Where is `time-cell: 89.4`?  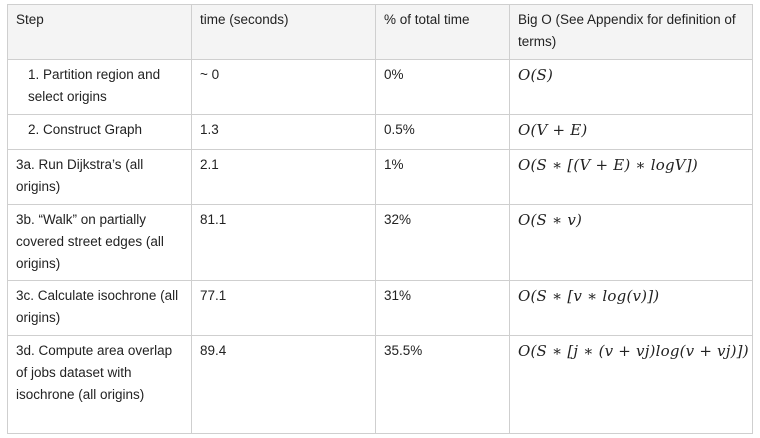
time-cell: 89.4 is located at coordinates (283, 384).